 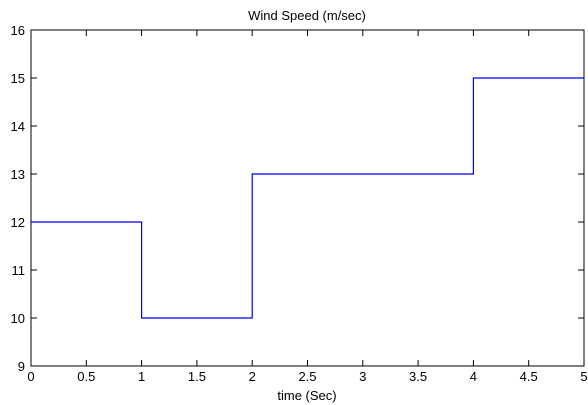 I want to click on x-tick-label: 1.5, so click(x=197, y=376).